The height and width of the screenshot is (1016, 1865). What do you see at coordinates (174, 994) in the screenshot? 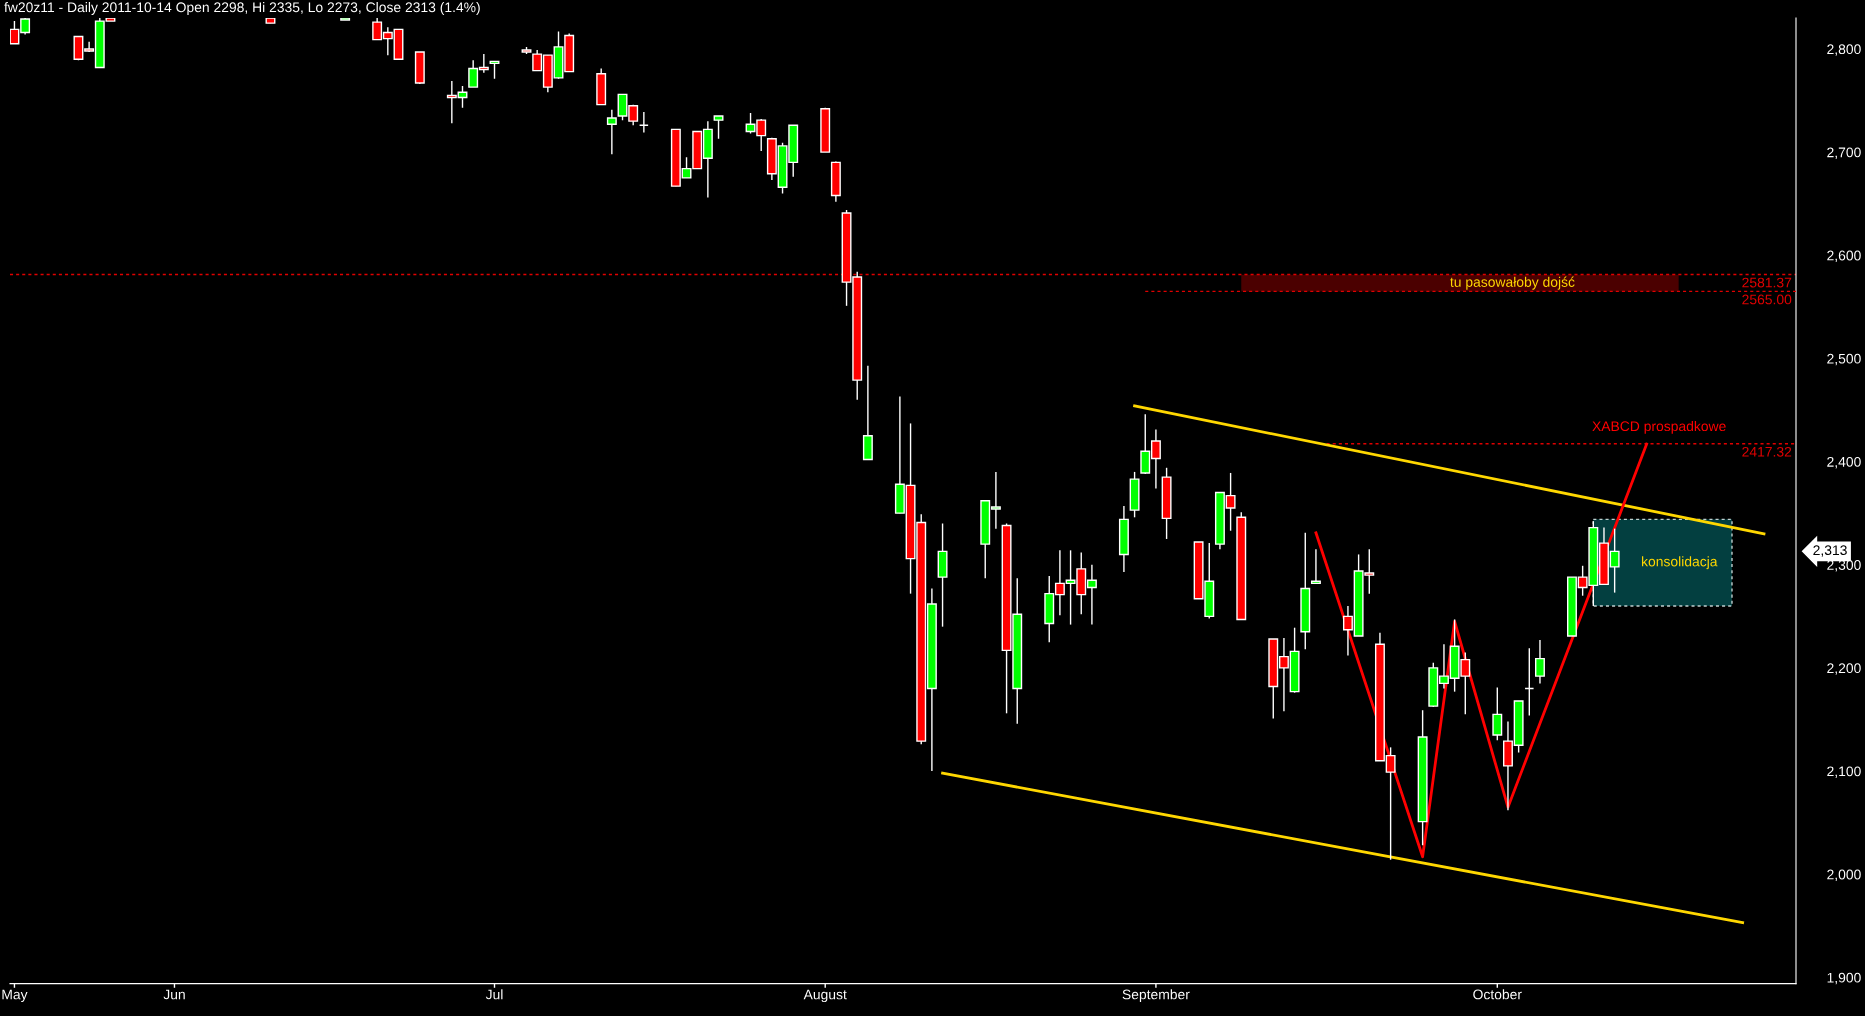
I see `x-tick-label: Jun` at bounding box center [174, 994].